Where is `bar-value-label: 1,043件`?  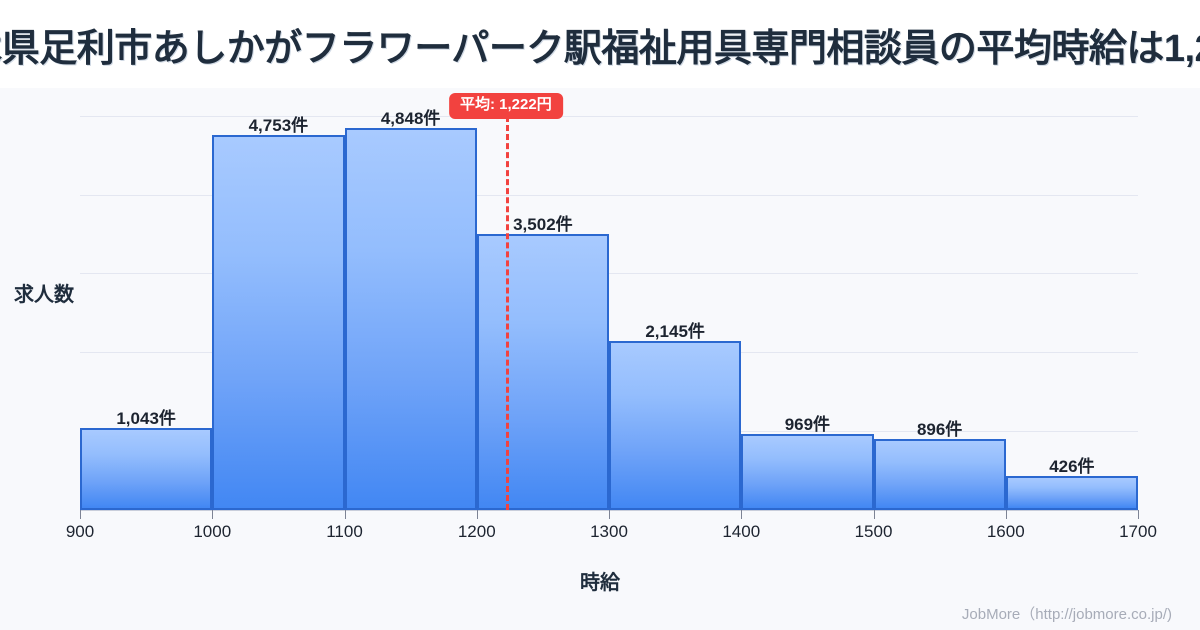 bar-value-label: 1,043件 is located at coordinates (146, 418).